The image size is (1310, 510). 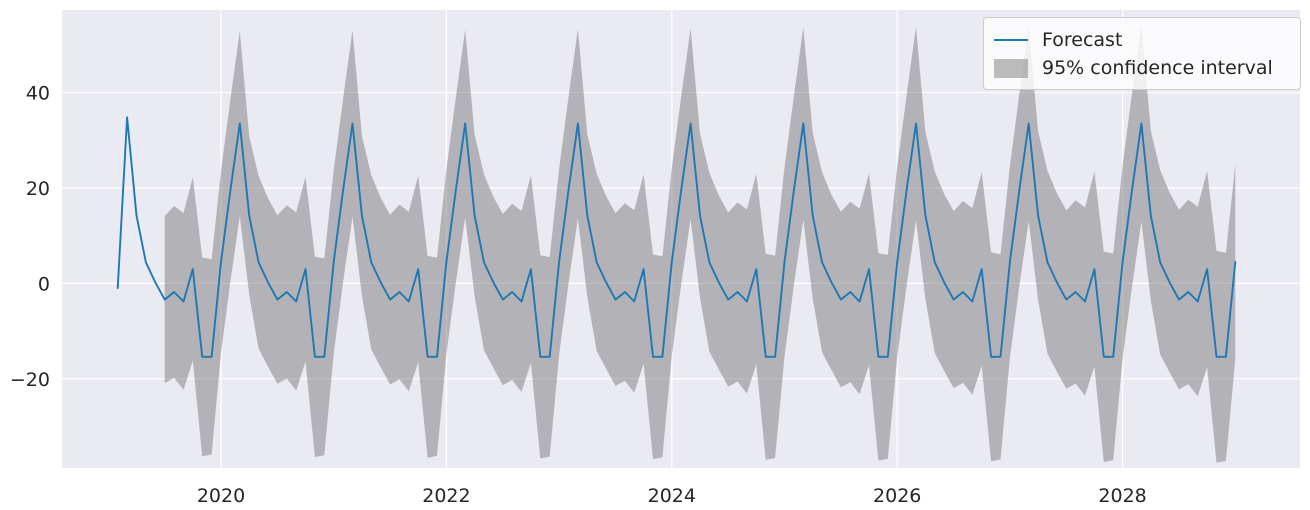 I want to click on forecast-line-swatch, so click(x=1011, y=40).